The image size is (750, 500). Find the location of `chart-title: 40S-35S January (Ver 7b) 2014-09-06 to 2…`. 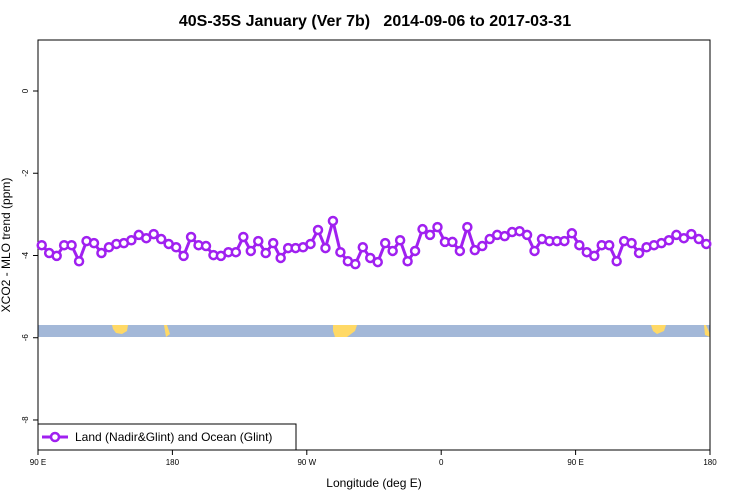

chart-title: 40S-35S January (Ver 7b) 2014-09-06 to 2… is located at coordinates (375, 21).